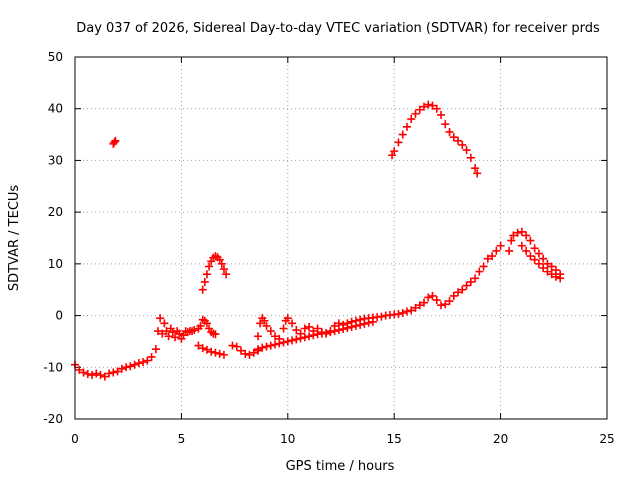 The height and width of the screenshot is (480, 640). I want to click on x-tick-label: 20, so click(500, 439).